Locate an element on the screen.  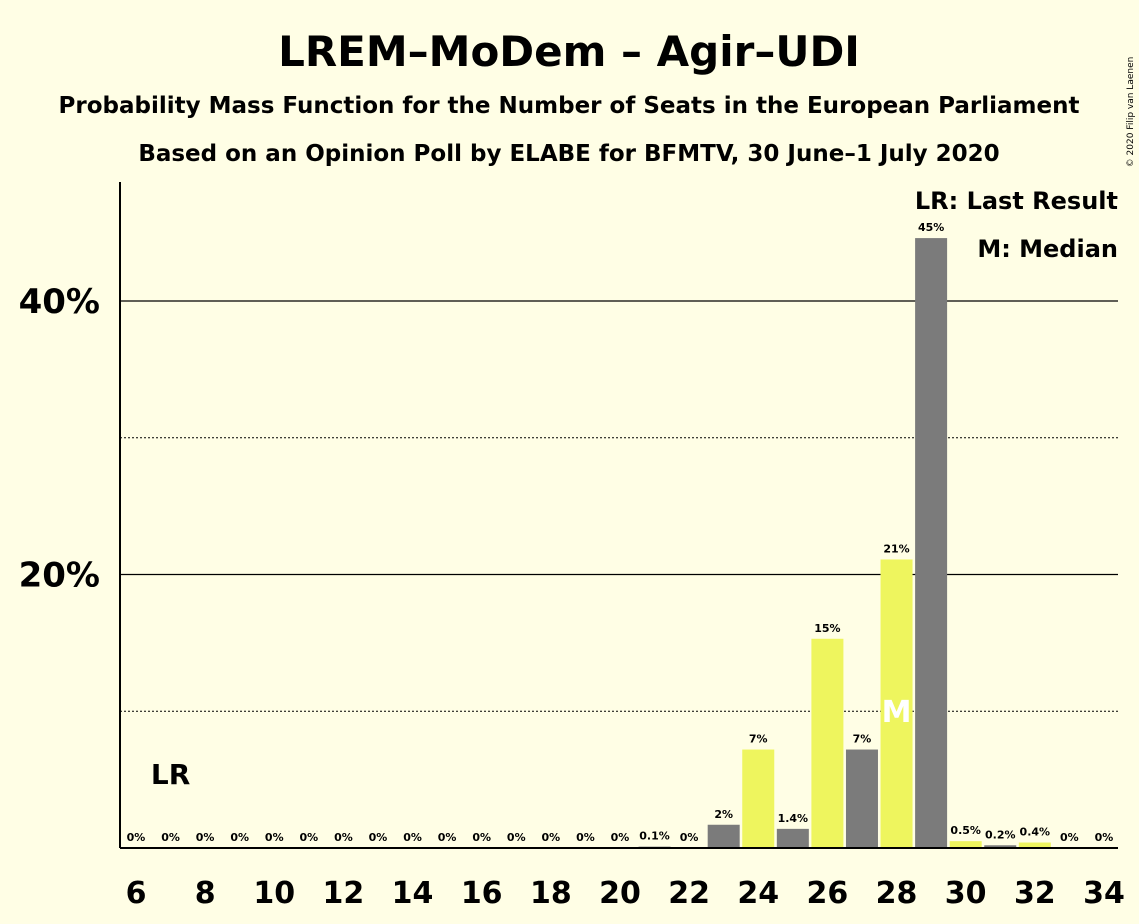
x-tick-label: 34 is located at coordinates (1104, 893).